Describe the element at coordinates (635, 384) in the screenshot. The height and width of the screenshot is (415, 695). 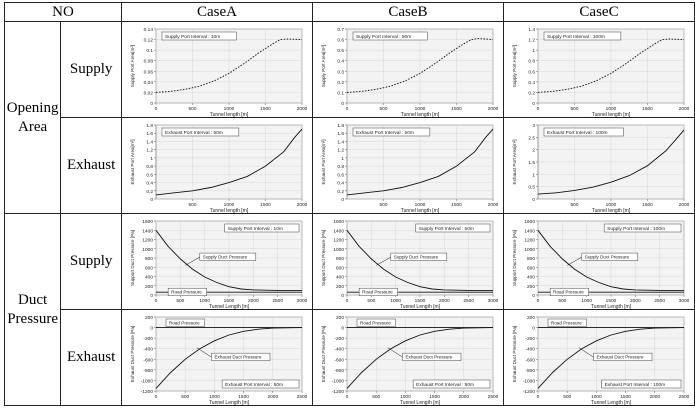
I see `annotation-label: Exhaust Port Interval : 100m` at that location.